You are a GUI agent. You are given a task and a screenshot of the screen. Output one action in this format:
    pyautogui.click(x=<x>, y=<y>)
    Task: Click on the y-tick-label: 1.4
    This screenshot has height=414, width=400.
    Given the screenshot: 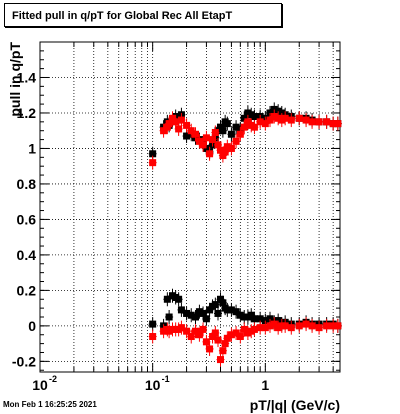 What is the action you would take?
    pyautogui.click(x=27, y=77)
    